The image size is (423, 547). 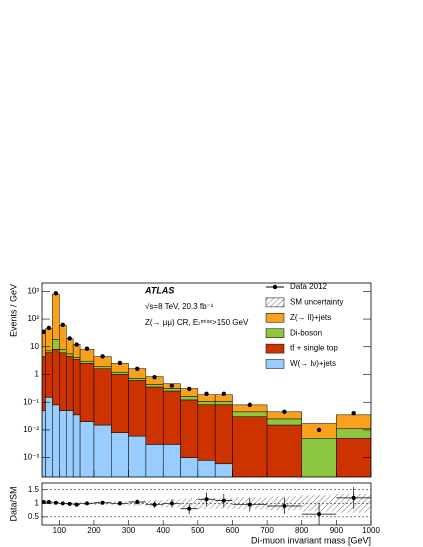 I want to click on legend-label: Data 2012, so click(x=308, y=286).